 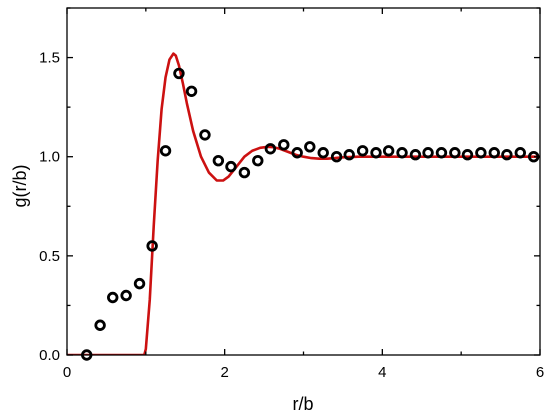 I want to click on x-tick-label: 4, so click(x=382, y=372).